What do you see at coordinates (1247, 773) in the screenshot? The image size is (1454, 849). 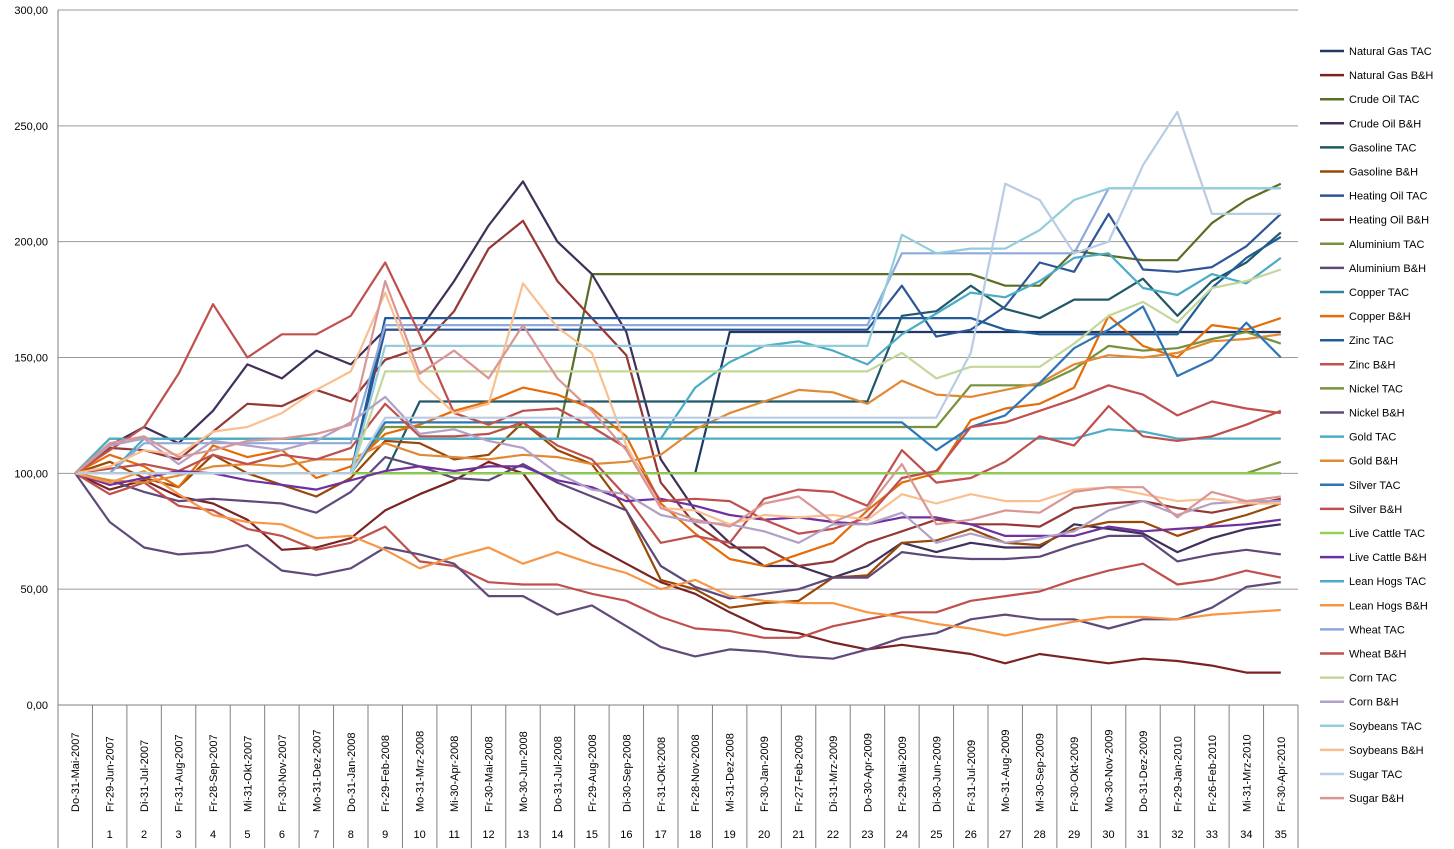 I see `x-tick-label: Mi-31-Mrz-2010` at bounding box center [1247, 773].